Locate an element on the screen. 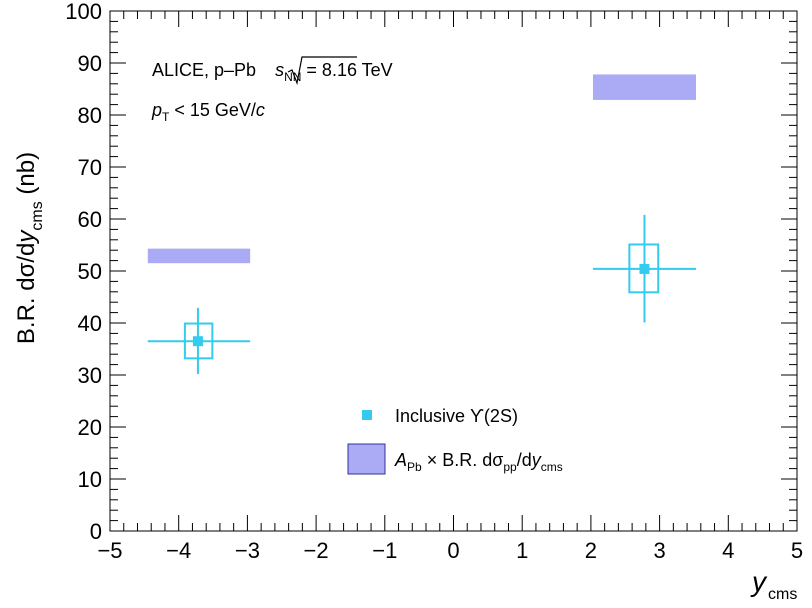  legend-A: A is located at coordinates (400, 460).